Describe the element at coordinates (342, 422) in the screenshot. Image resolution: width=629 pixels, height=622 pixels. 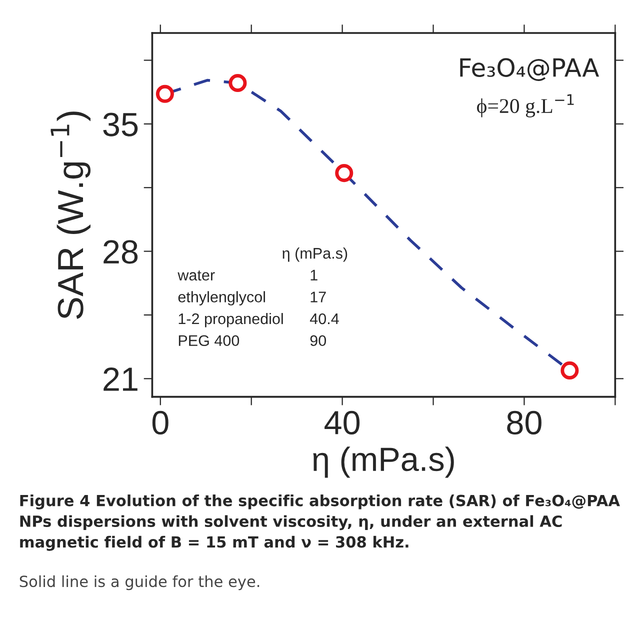
I see `x-tick-label: 40` at that location.